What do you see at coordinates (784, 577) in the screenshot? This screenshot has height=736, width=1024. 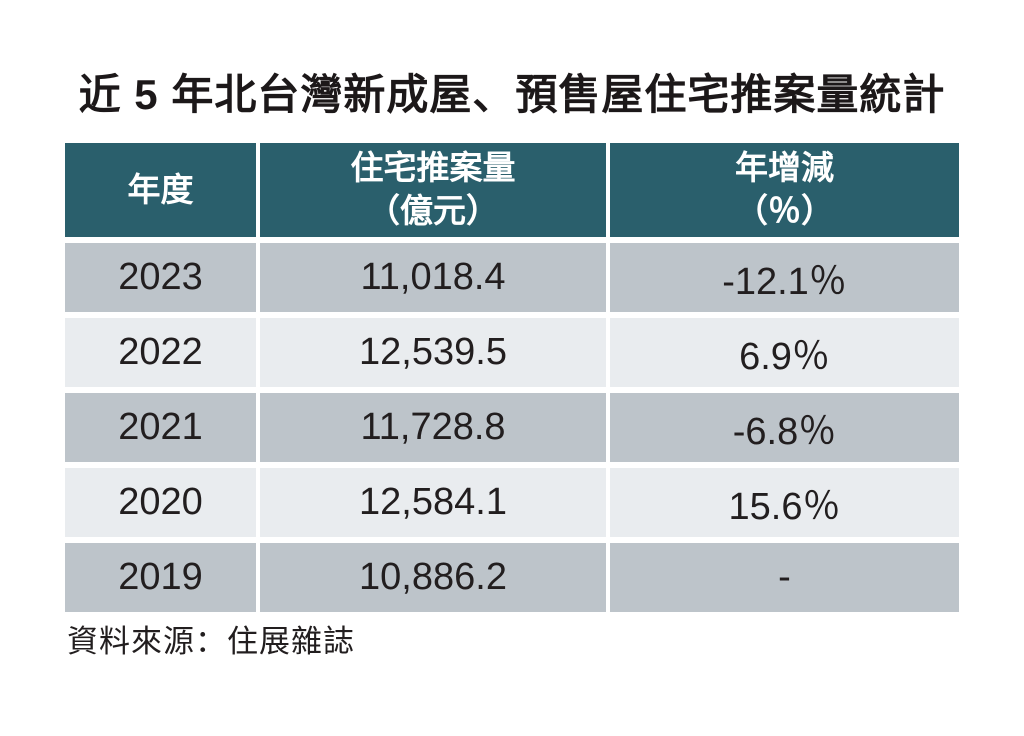 I see `cell-change: -` at bounding box center [784, 577].